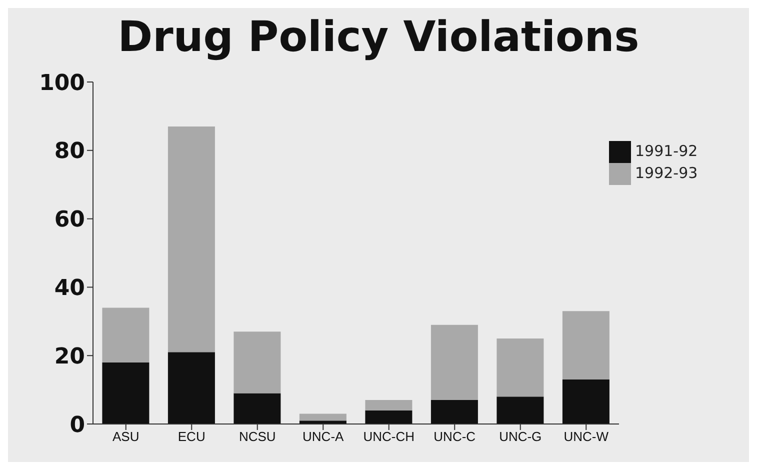 The width and height of the screenshot is (757, 470). What do you see at coordinates (69, 289) in the screenshot?
I see `y-tick-label: 40` at bounding box center [69, 289].